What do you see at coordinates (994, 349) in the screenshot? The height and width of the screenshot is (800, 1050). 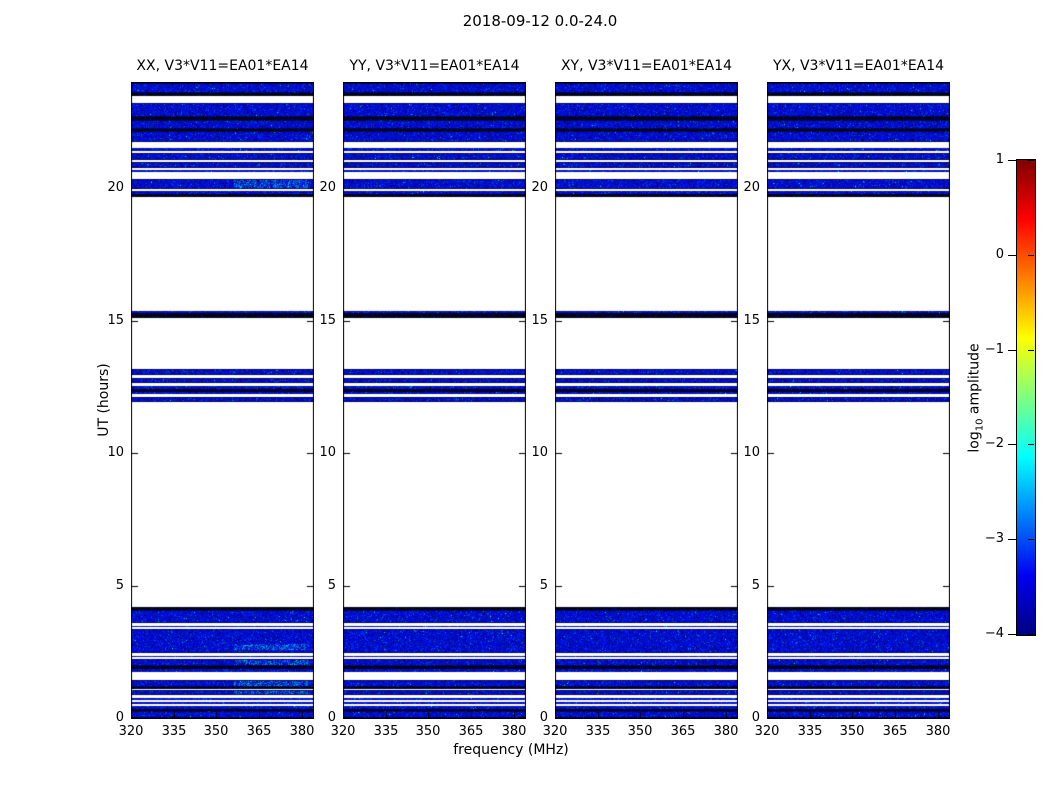 I see `colorbar-tick-label: −1` at bounding box center [994, 349].